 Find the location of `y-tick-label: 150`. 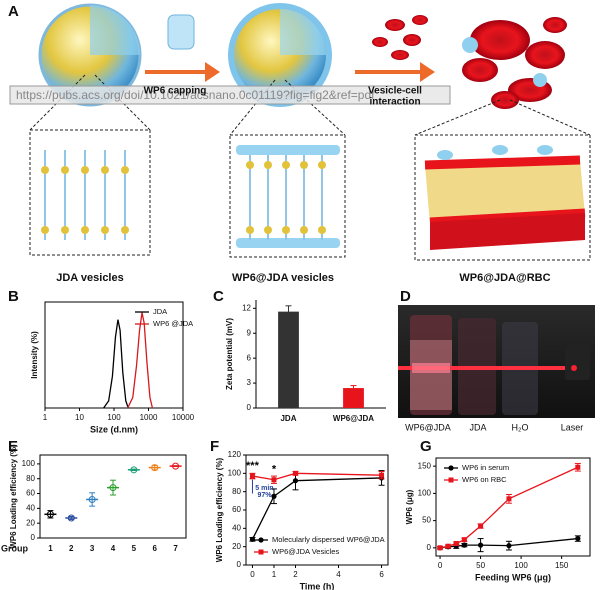

y-tick-label: 150 is located at coordinates (425, 465).